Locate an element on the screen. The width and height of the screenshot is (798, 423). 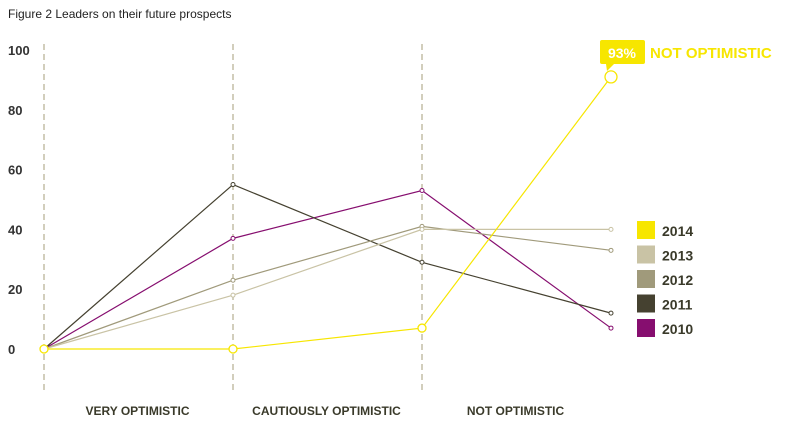
legend-item-2013: 2013 is located at coordinates (665, 254).